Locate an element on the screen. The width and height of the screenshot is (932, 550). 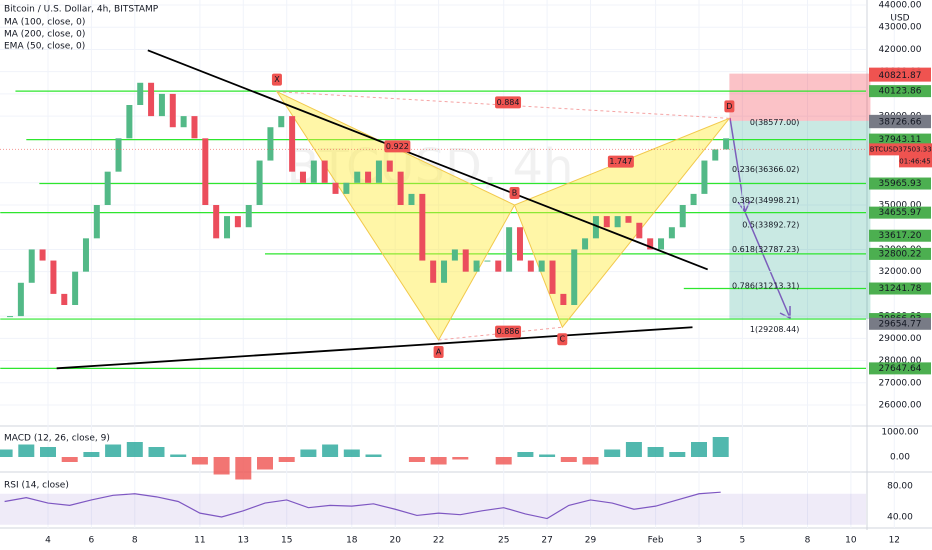
price-tick-label: 26000.00 is located at coordinates (900, 406).